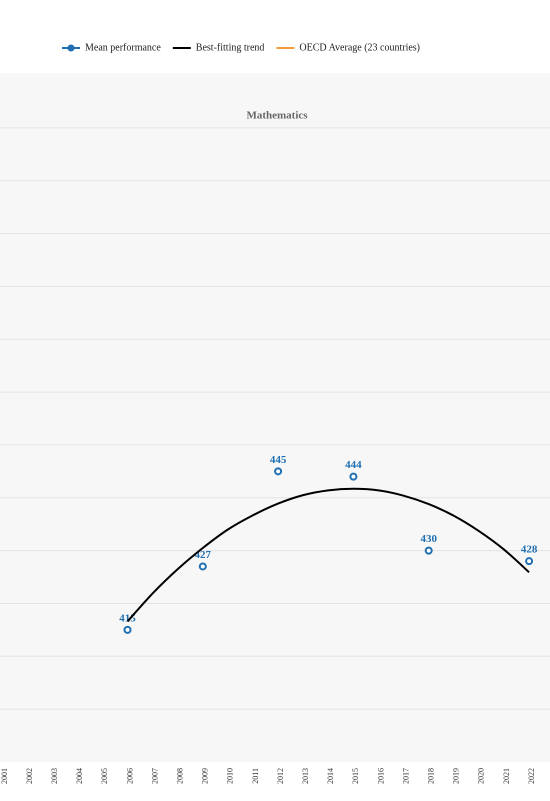 This screenshot has width=550, height=801. Describe the element at coordinates (205, 776) in the screenshot. I see `x-tick-label: 2009` at that location.